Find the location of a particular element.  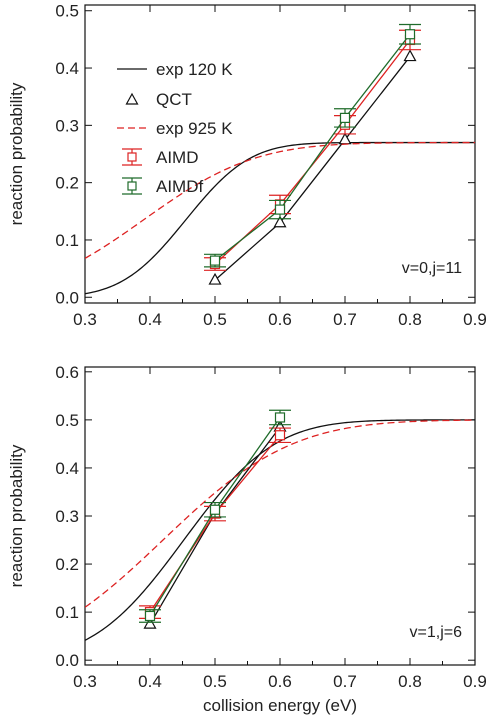

legend-entry-qct: QCT is located at coordinates (158, 99).